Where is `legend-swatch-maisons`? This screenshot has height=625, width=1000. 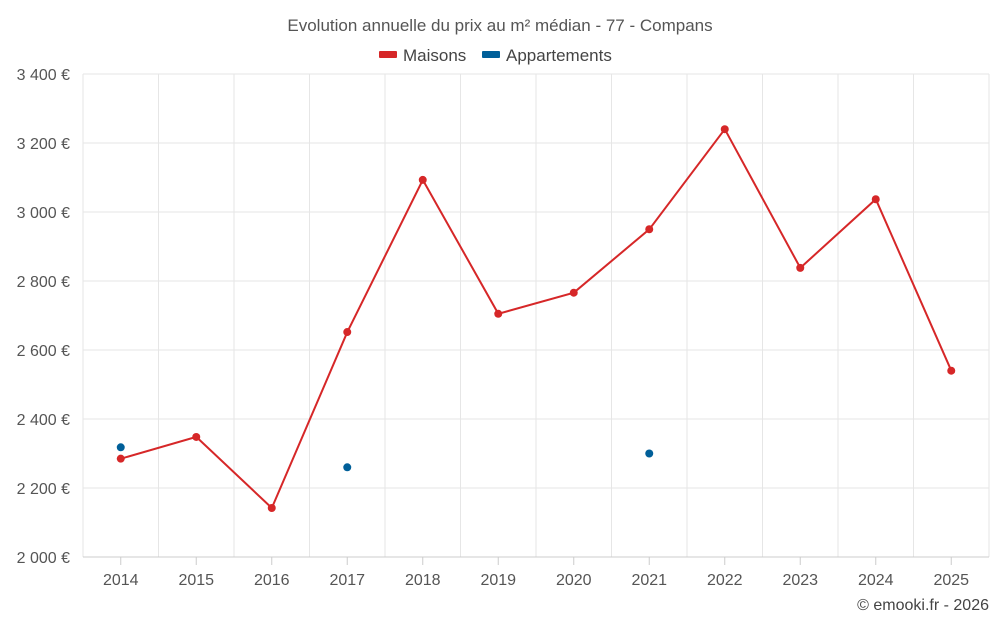
legend-swatch-maisons is located at coordinates (388, 54).